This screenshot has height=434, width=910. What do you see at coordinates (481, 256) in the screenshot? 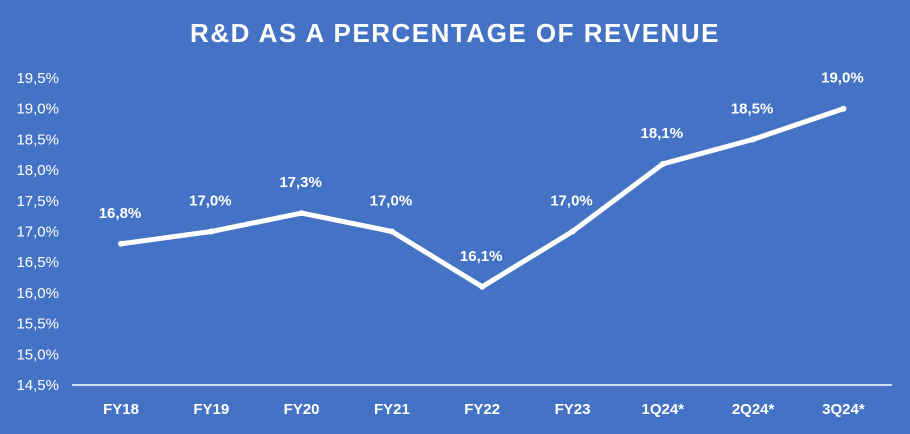
I see `data-label: 16,1%` at bounding box center [481, 256].